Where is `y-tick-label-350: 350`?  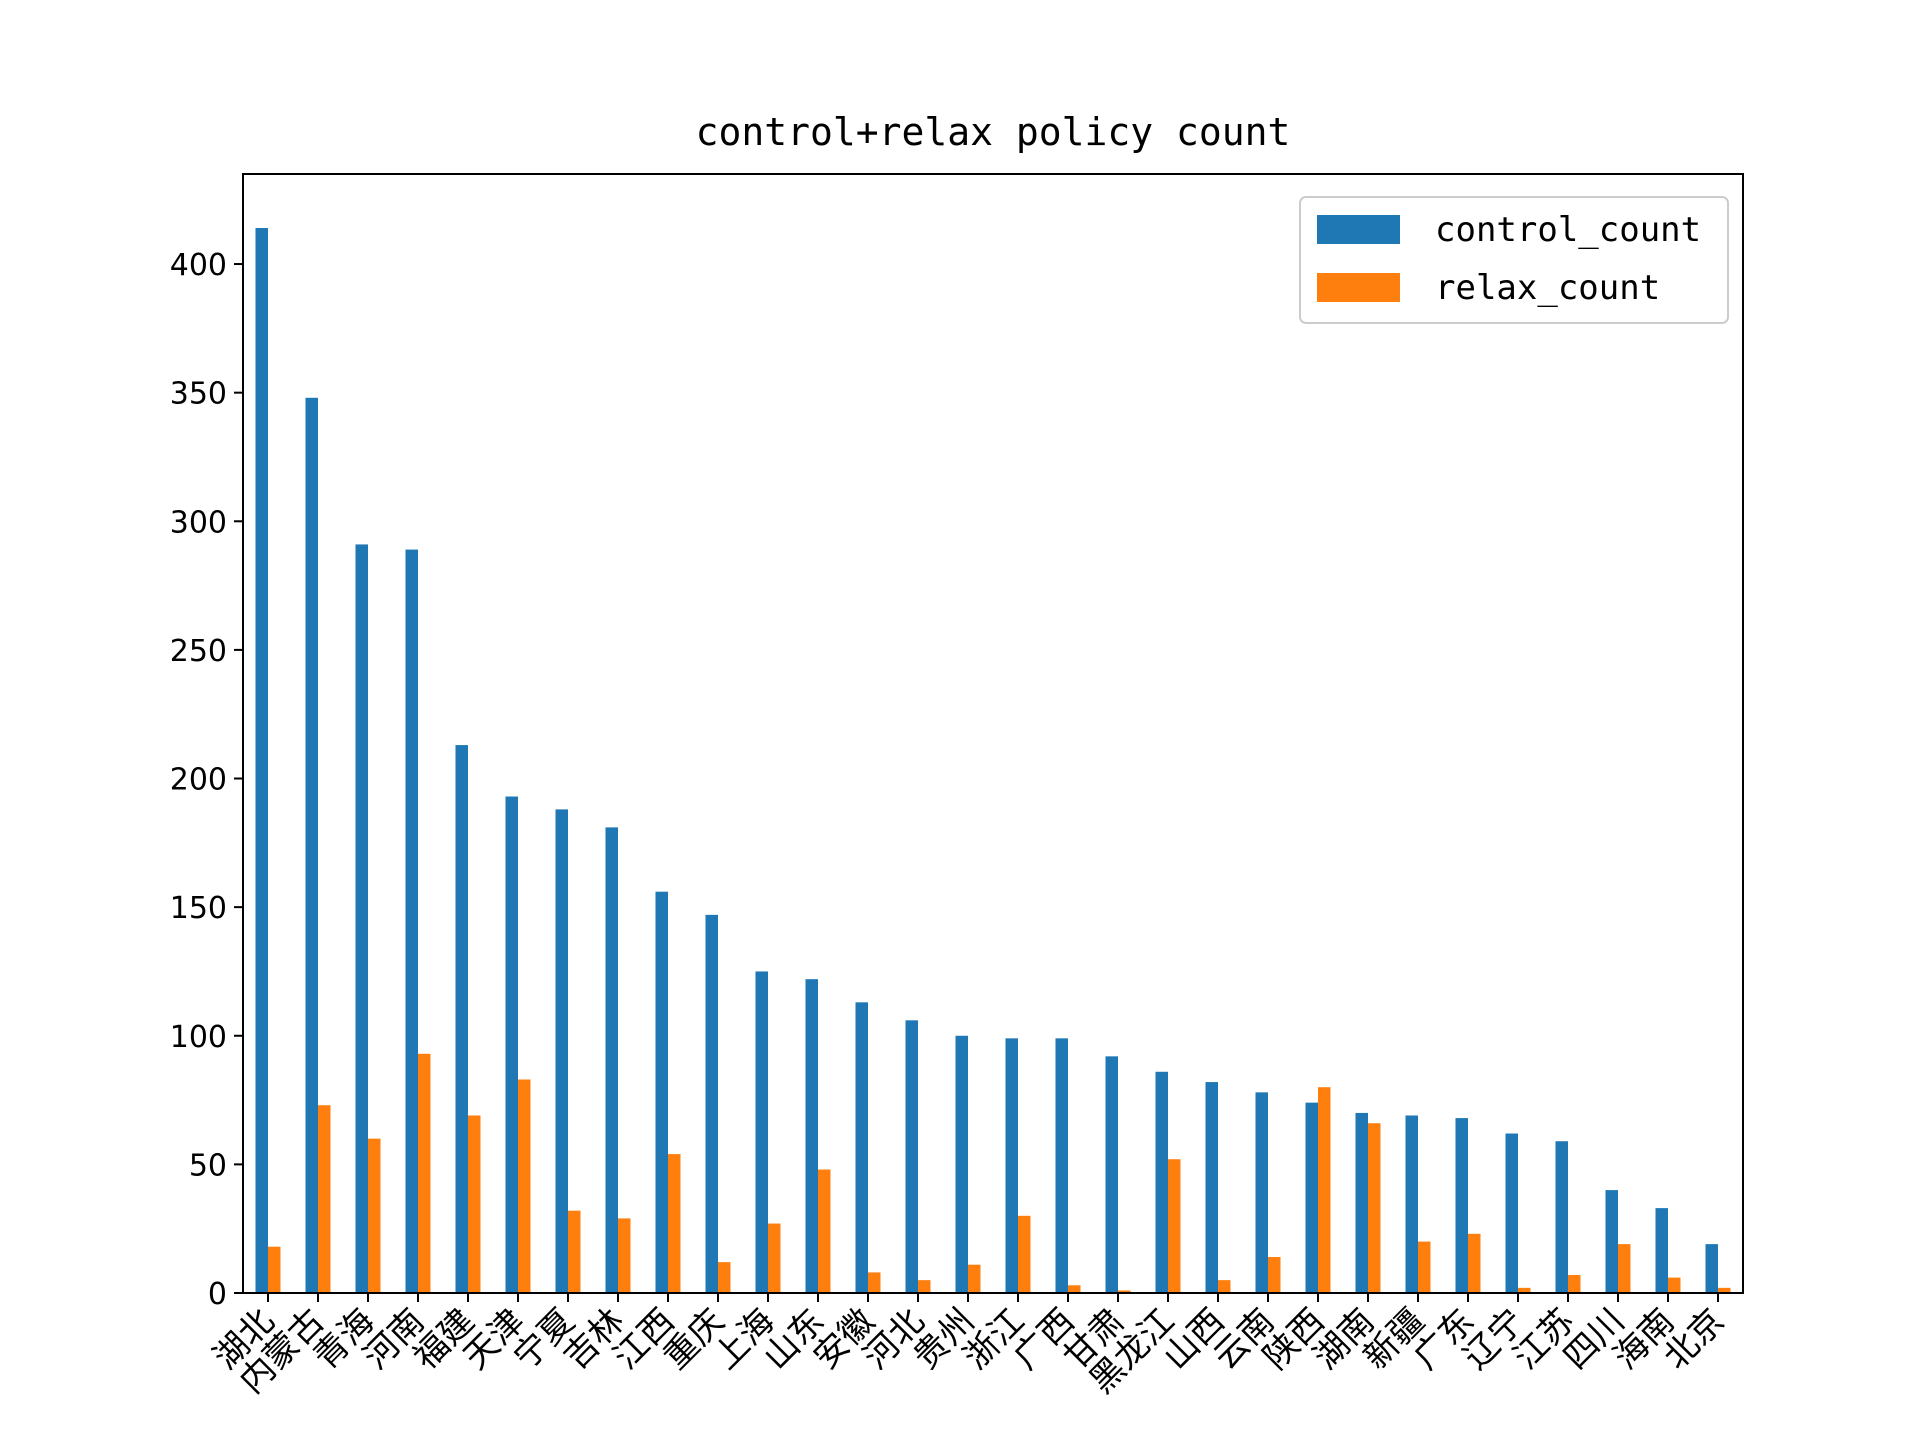
y-tick-label-350: 350 is located at coordinates (198, 394).